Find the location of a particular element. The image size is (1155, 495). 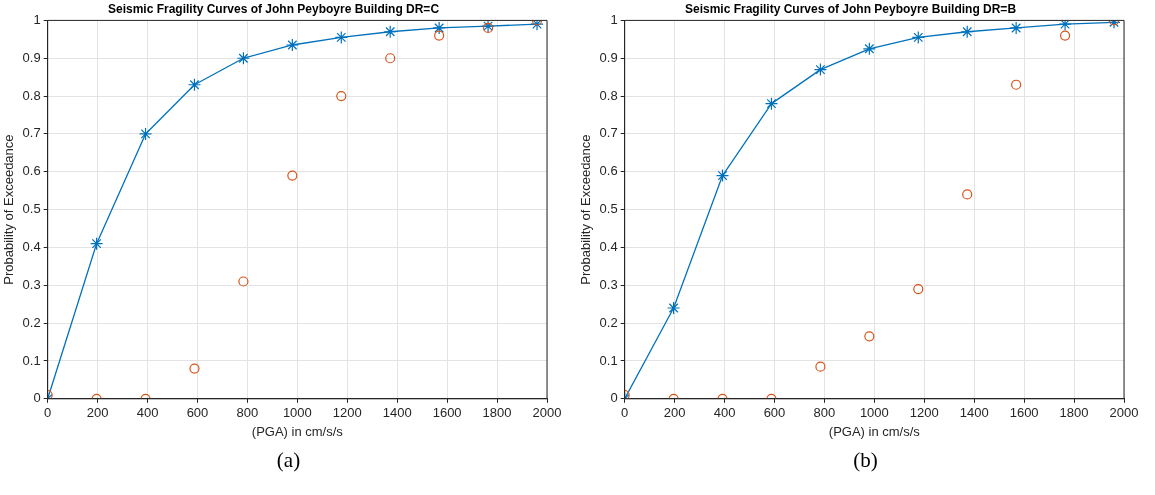

chart-title: Seismic Fragility Curves of John Peyboyre Building DR=B is located at coordinates (850, 8).